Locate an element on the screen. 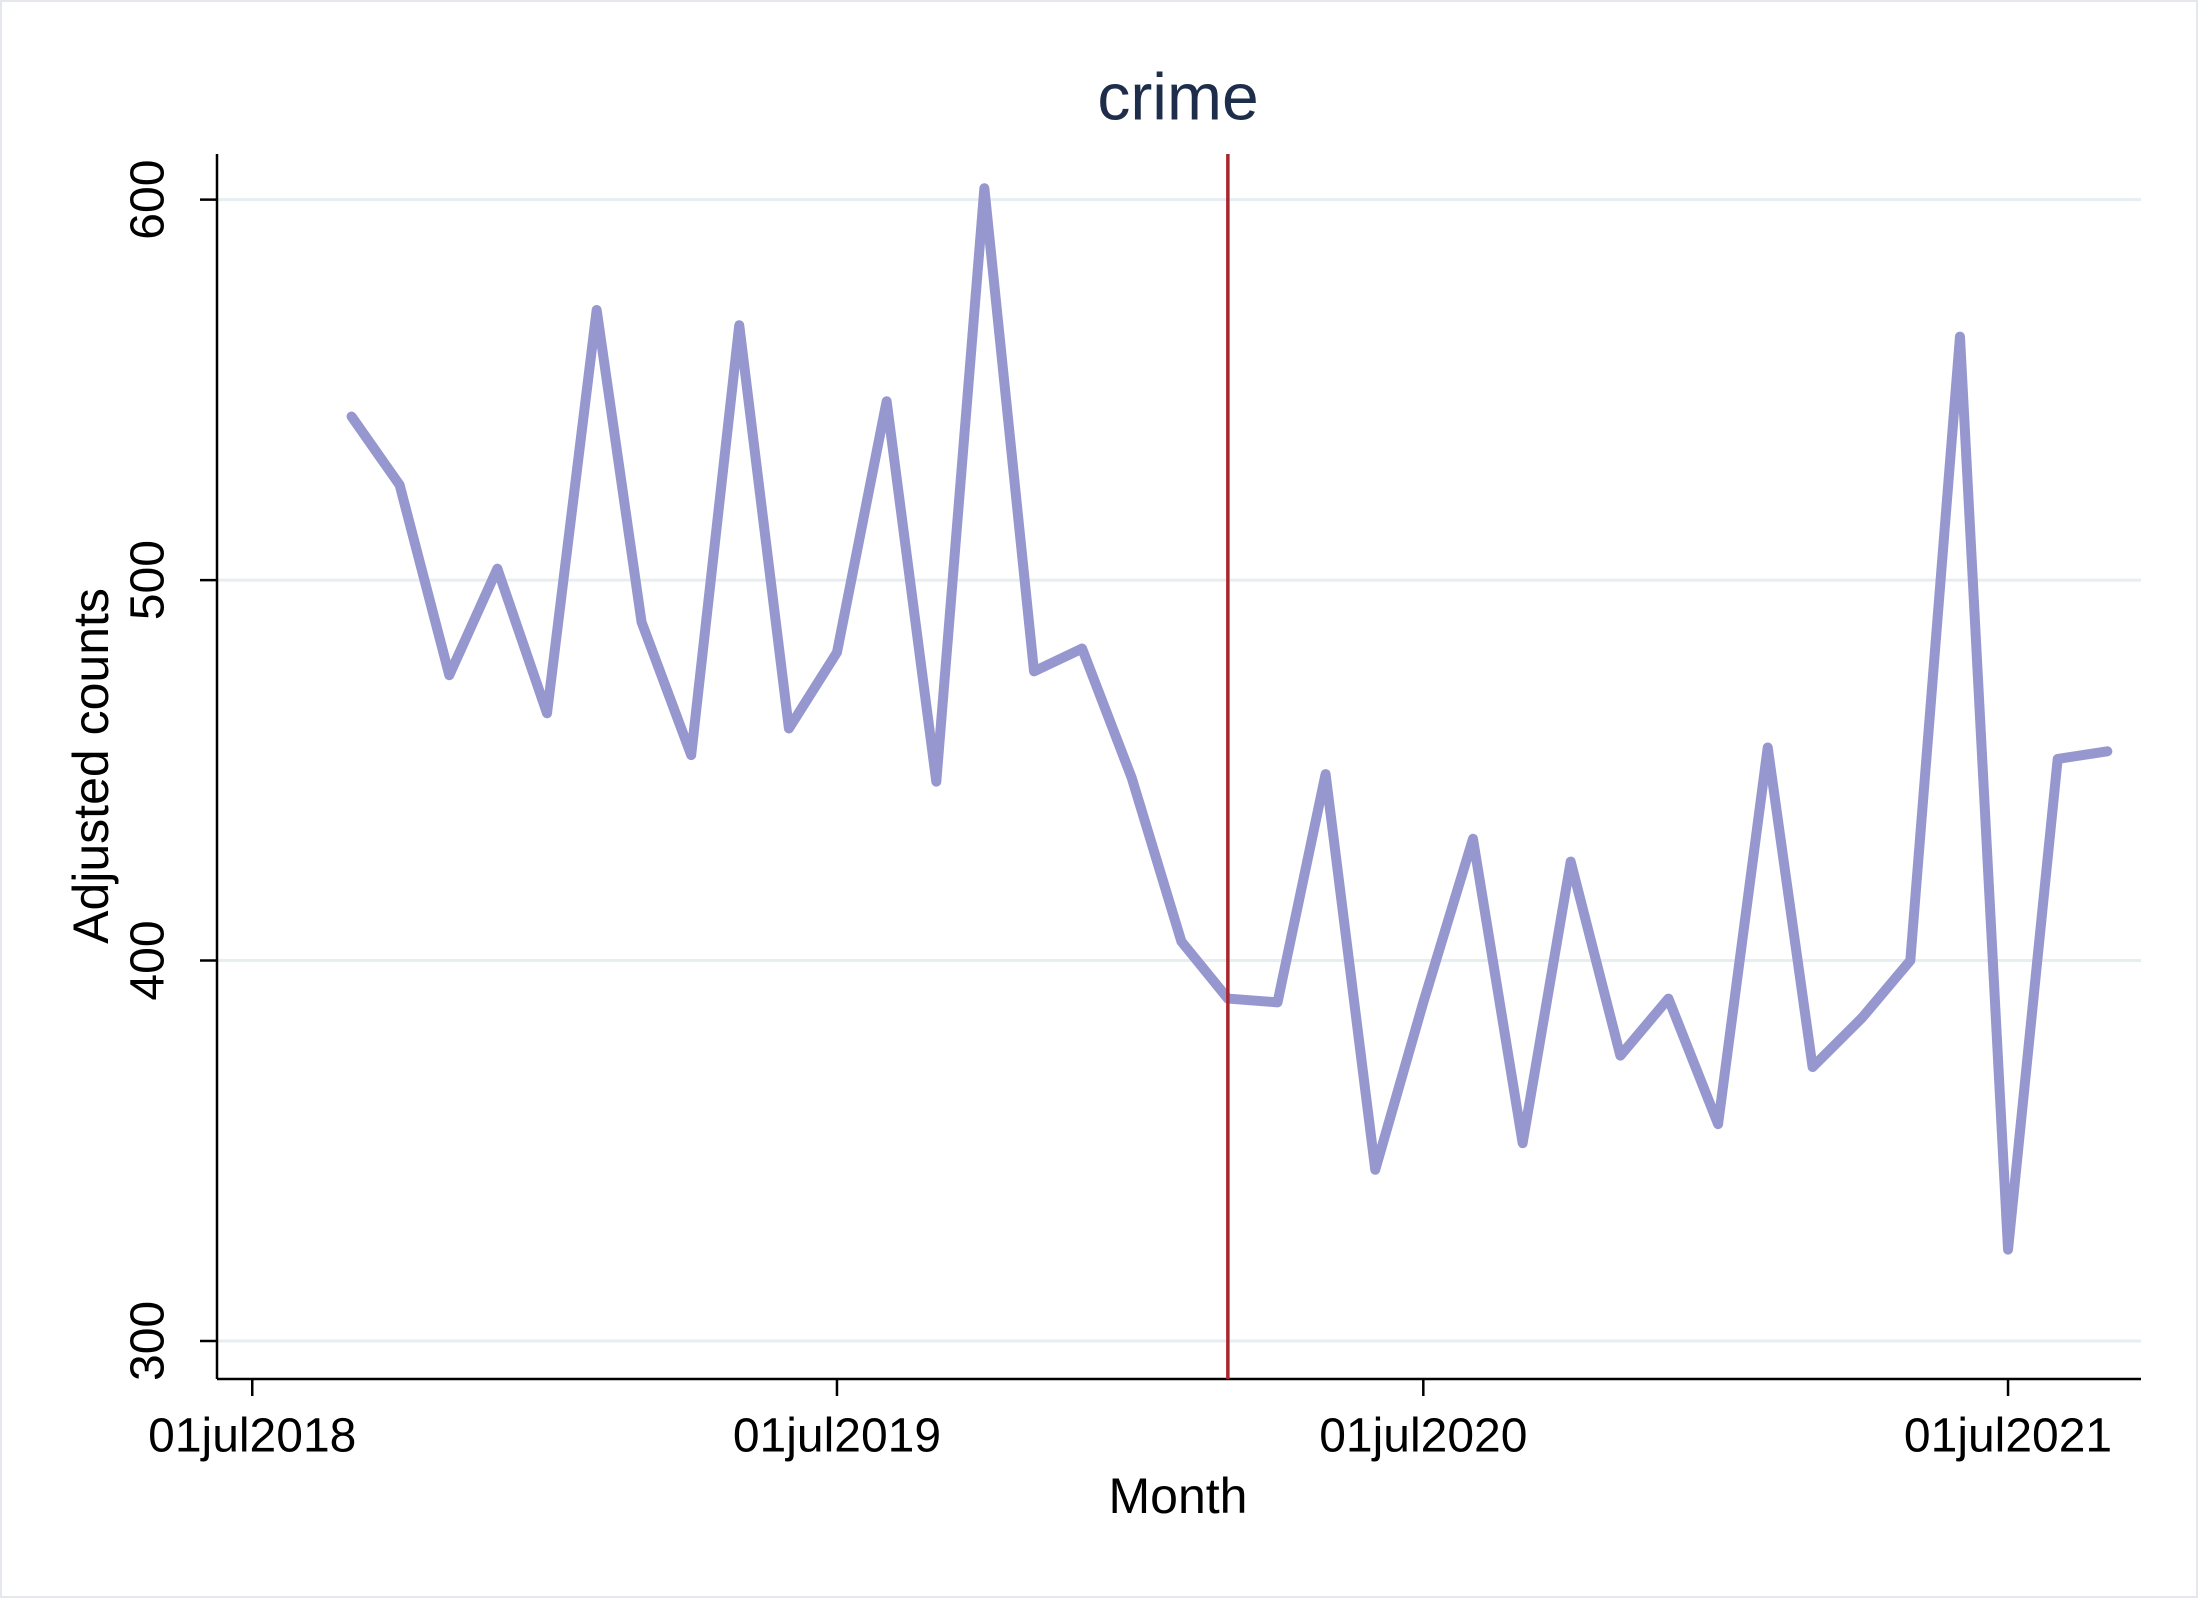 The width and height of the screenshot is (2198, 1598). y-axis-label: Adjusted counts is located at coordinates (91, 766).